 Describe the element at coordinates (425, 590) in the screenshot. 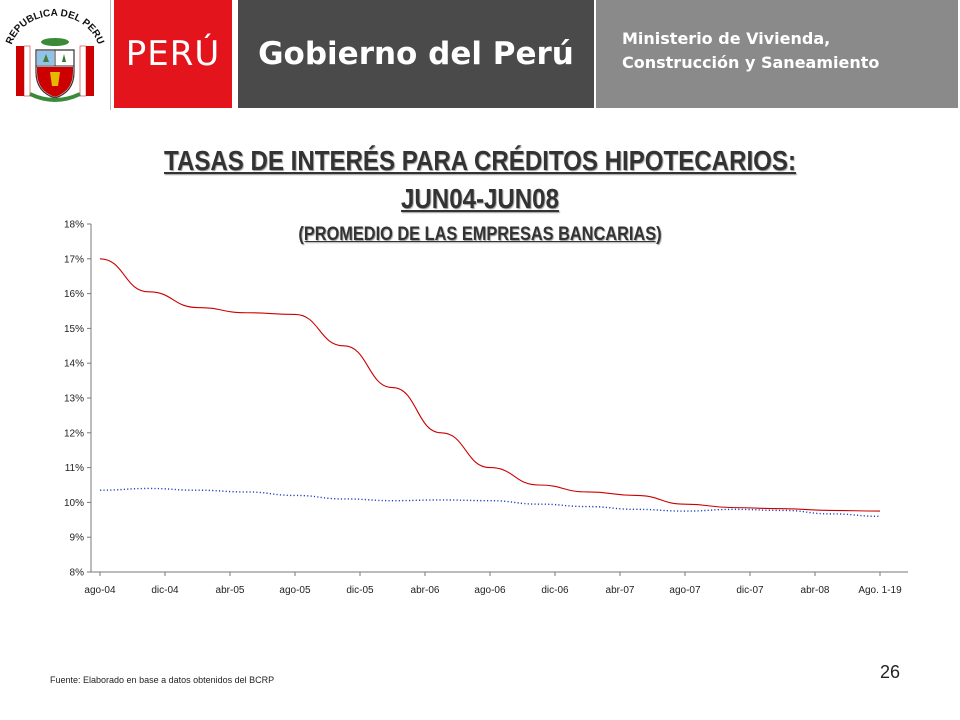

I see `x-tick-label: abr-06` at that location.